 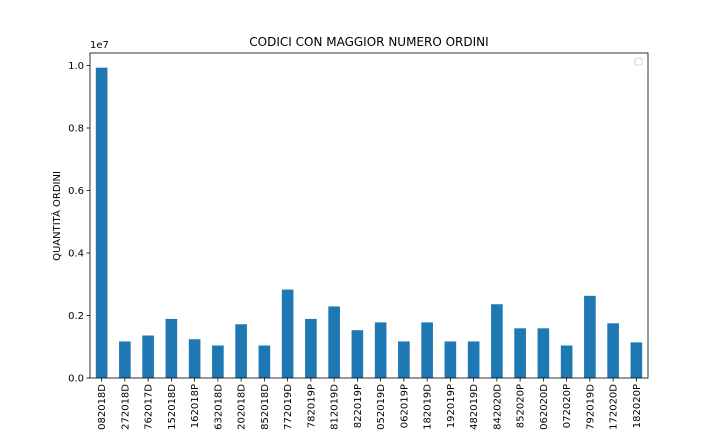 I want to click on x-tick-label: 812019D, so click(x=335, y=407).